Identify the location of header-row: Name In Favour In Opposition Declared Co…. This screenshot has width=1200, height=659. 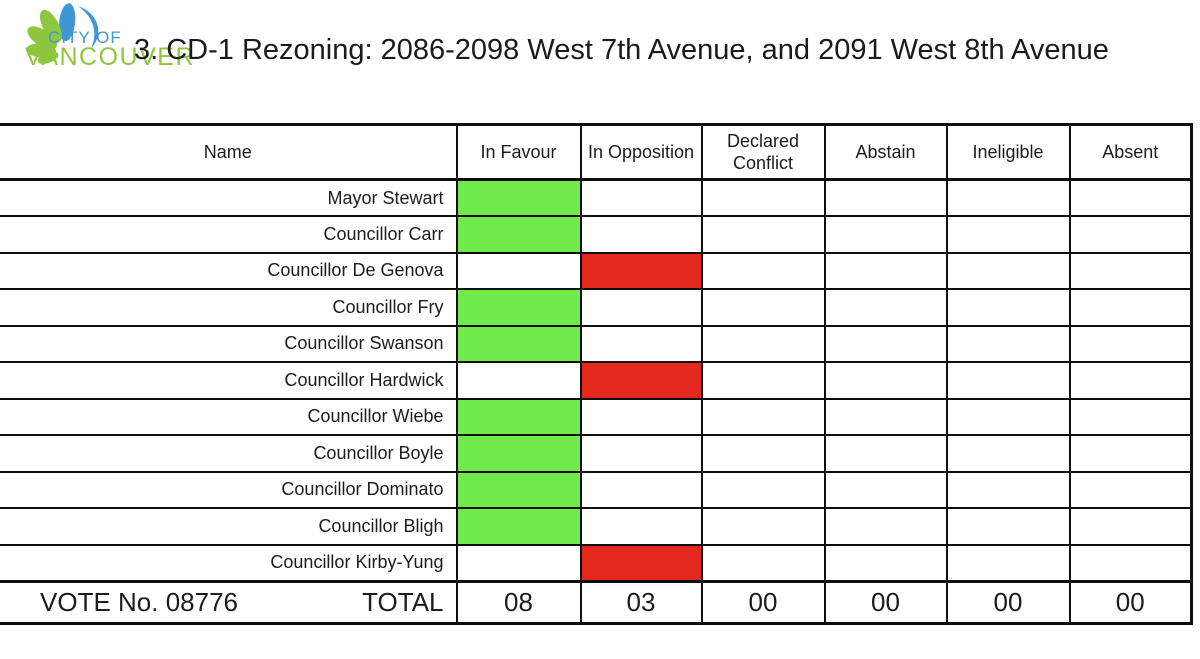
(596, 152).